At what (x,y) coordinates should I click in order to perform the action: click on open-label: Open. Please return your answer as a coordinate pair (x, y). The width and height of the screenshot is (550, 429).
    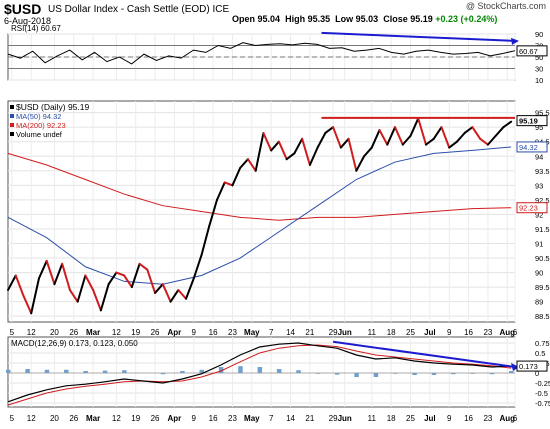
    Looking at the image, I should click on (244, 19).